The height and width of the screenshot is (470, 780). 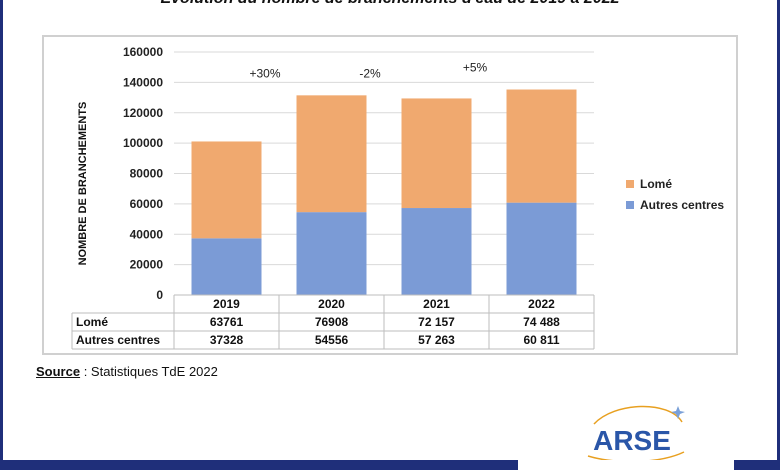 I want to click on data-label: 76908, so click(x=332, y=322).